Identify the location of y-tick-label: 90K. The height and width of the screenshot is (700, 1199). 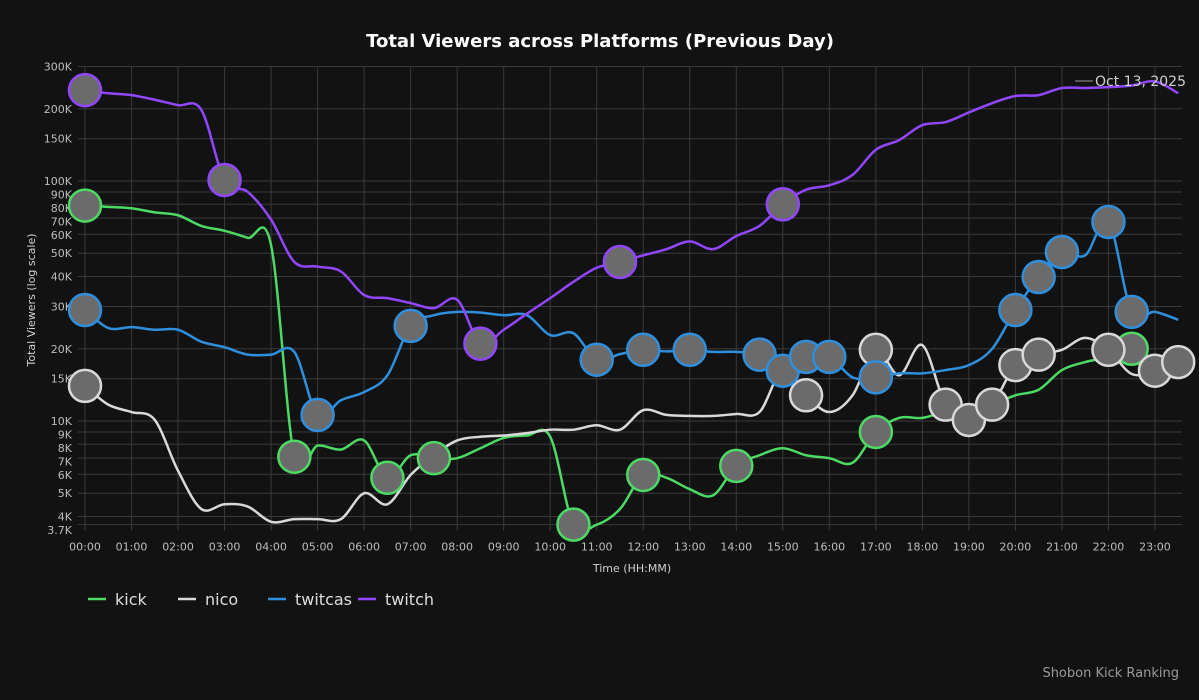
(62, 195).